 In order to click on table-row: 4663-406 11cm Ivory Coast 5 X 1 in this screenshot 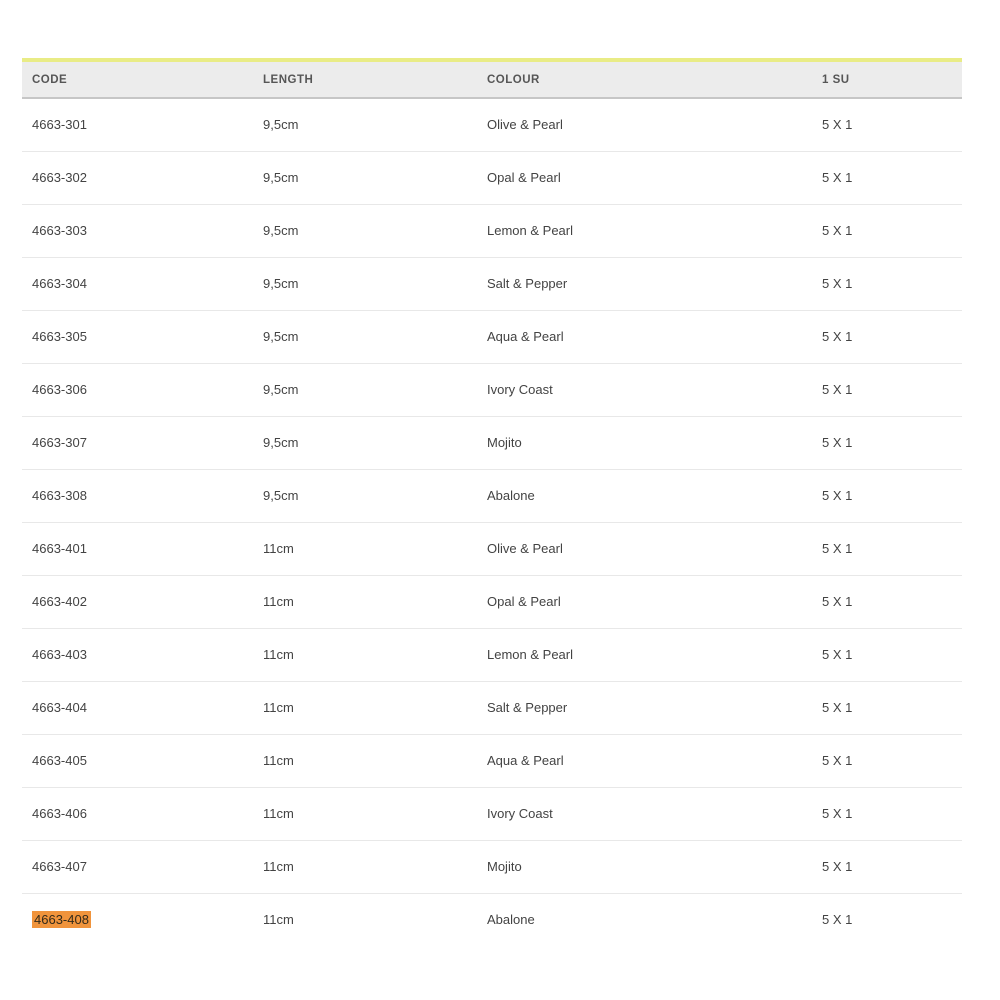, I will do `click(492, 813)`.